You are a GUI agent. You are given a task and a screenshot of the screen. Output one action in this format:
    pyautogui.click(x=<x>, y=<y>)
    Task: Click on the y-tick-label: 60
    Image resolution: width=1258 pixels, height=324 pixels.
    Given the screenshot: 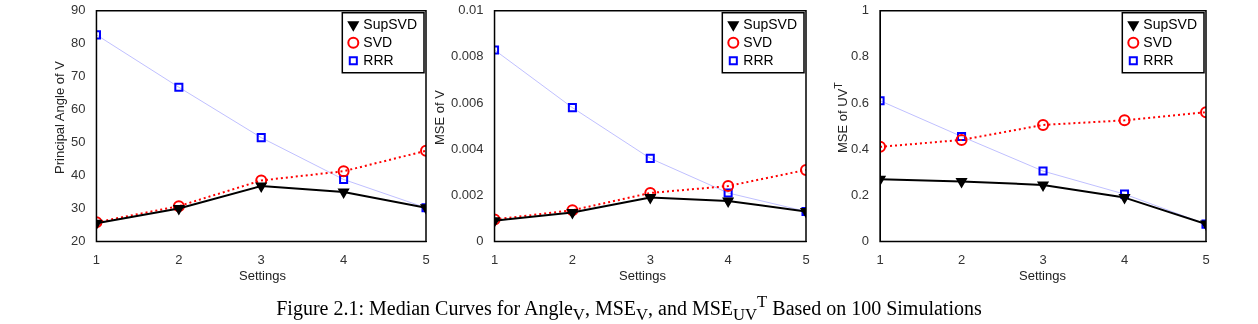 What is the action you would take?
    pyautogui.click(x=78, y=109)
    